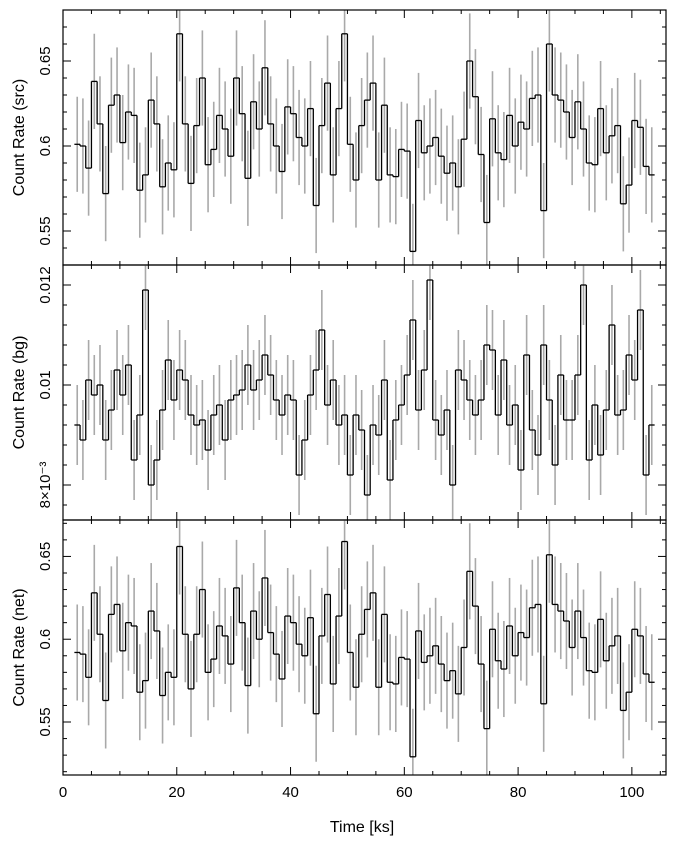 The image size is (676, 845). I want to click on x-tick-label: 100, so click(631, 792).